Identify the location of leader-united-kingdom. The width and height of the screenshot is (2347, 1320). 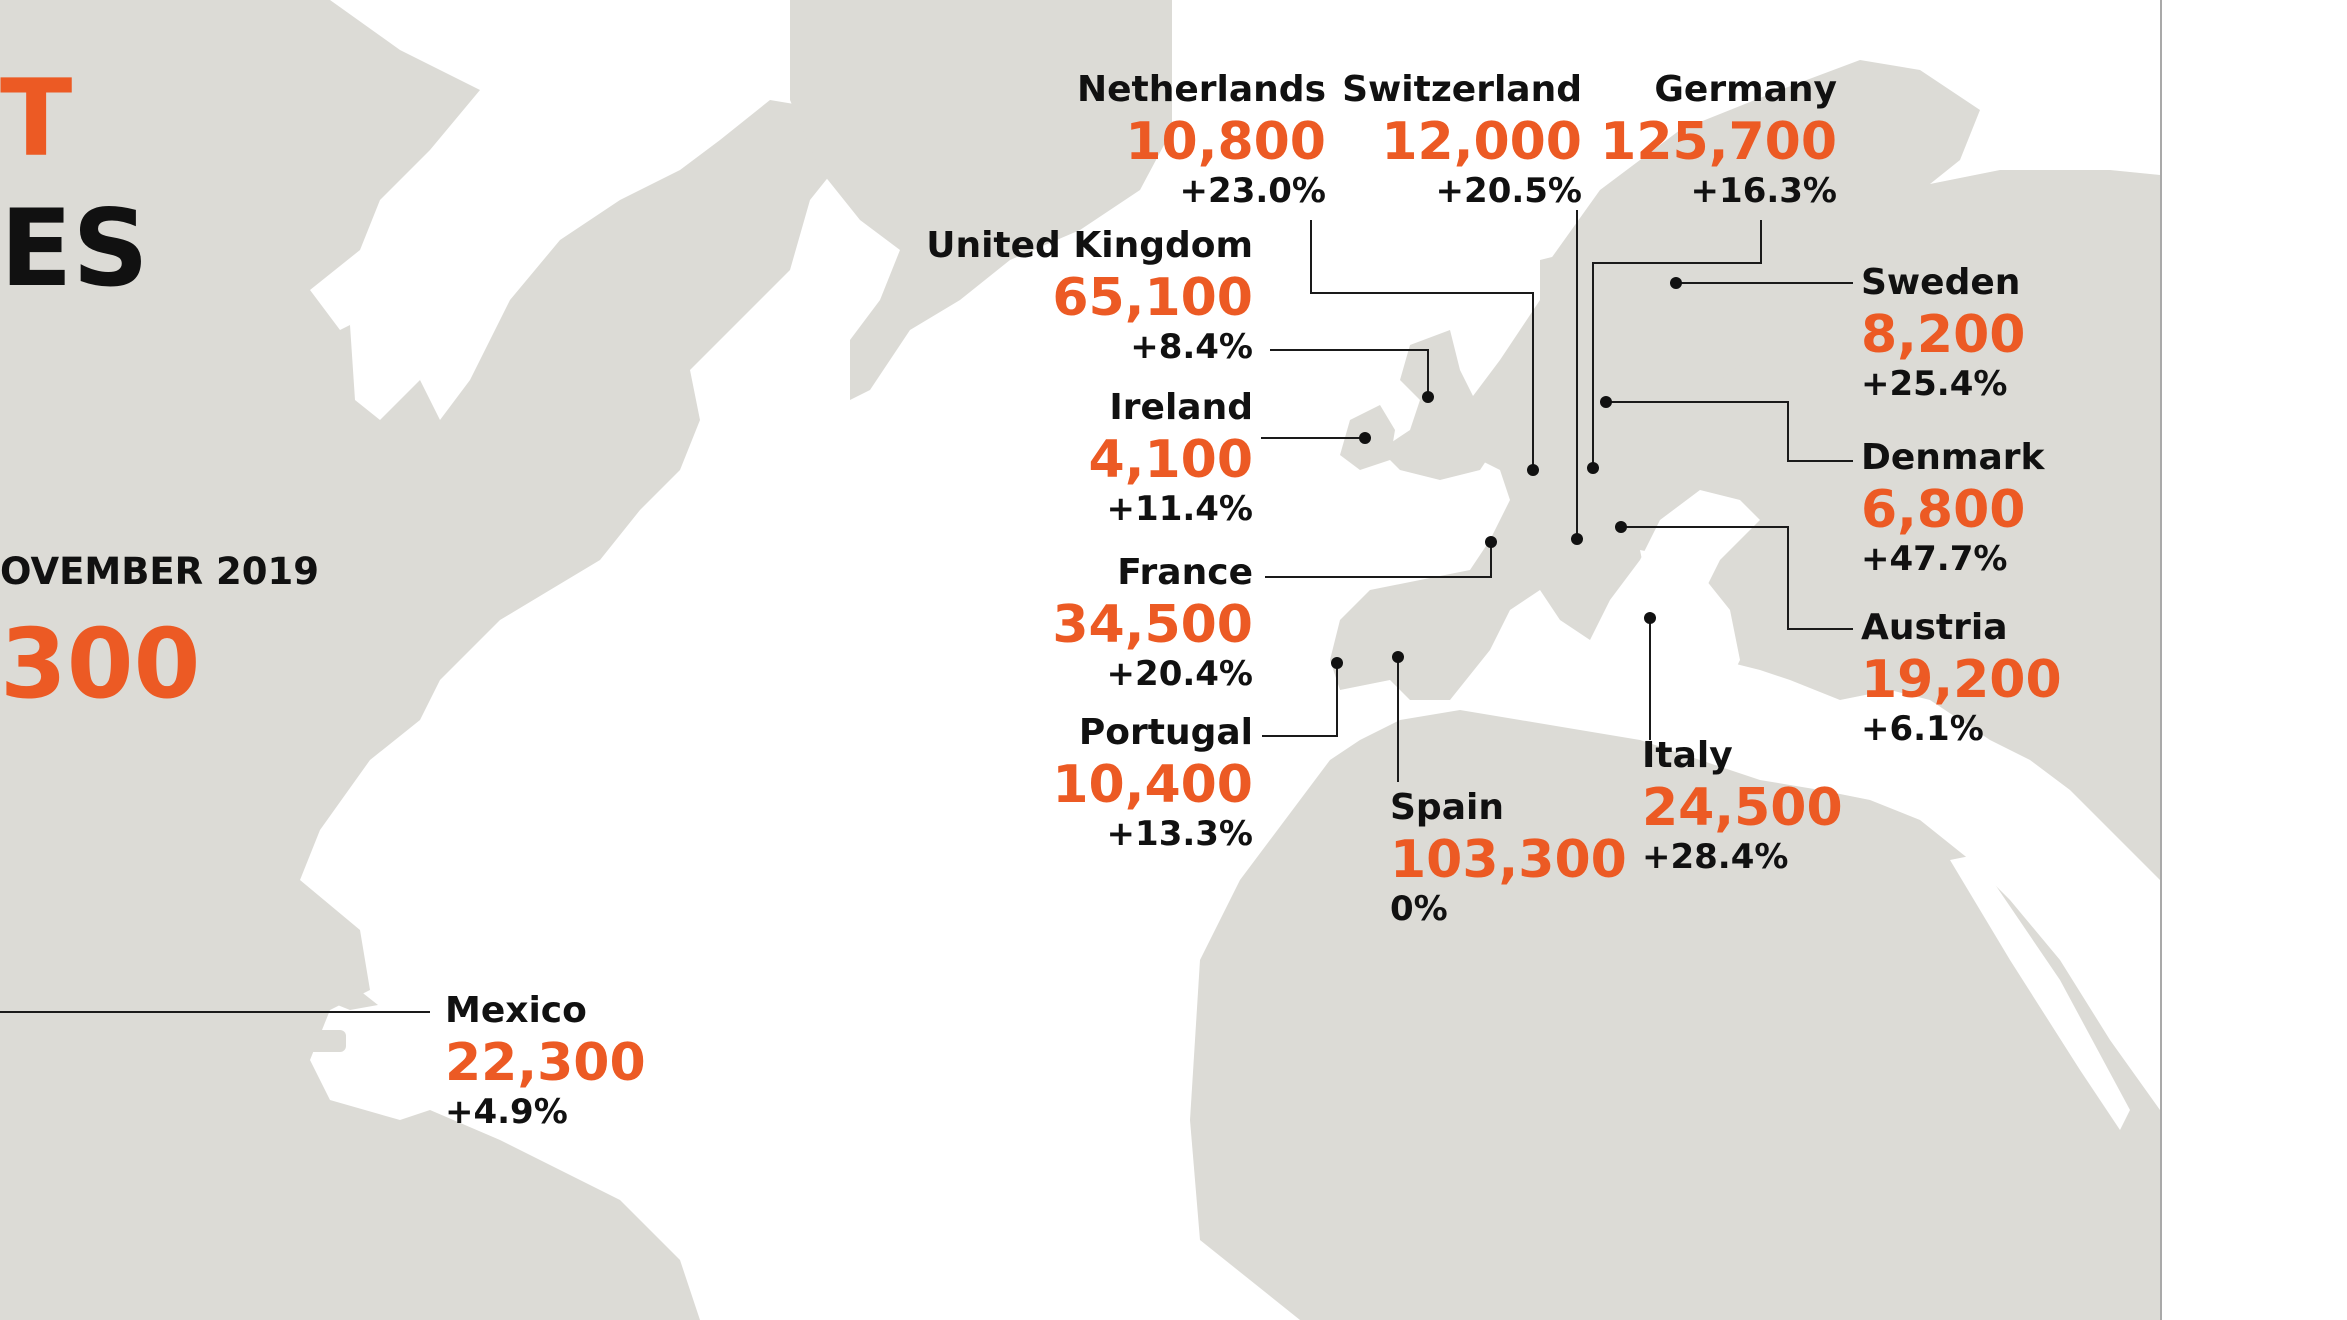
(1349, 373).